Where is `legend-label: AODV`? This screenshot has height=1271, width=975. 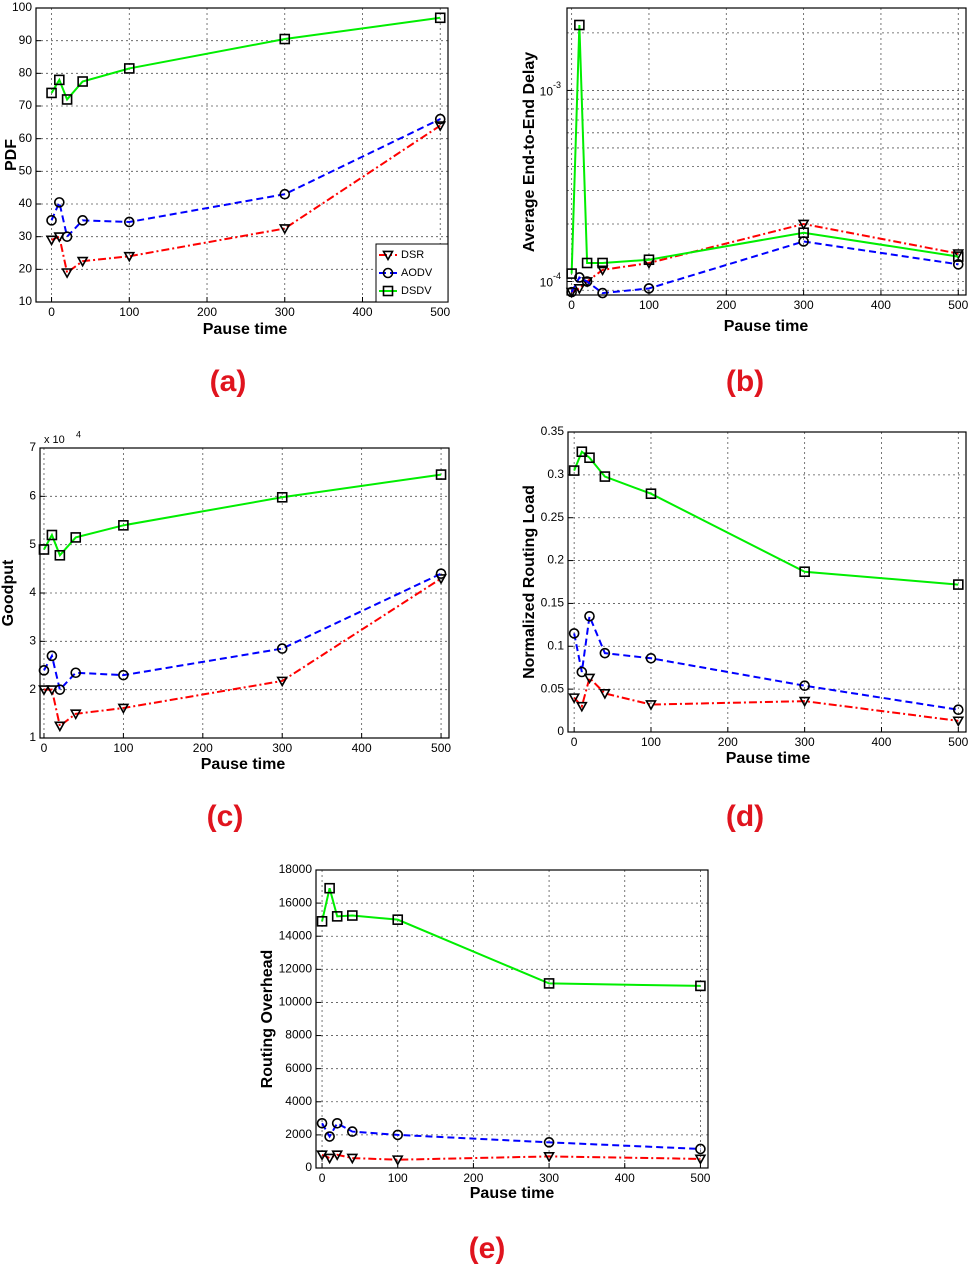 legend-label: AODV is located at coordinates (417, 273).